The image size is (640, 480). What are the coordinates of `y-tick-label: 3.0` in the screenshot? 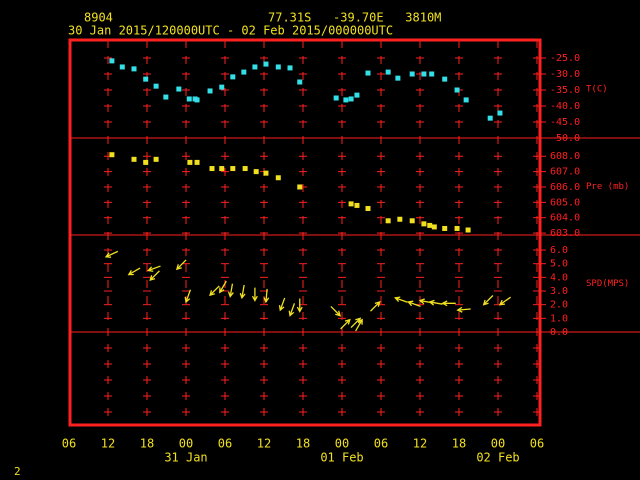 It's located at (559, 291).